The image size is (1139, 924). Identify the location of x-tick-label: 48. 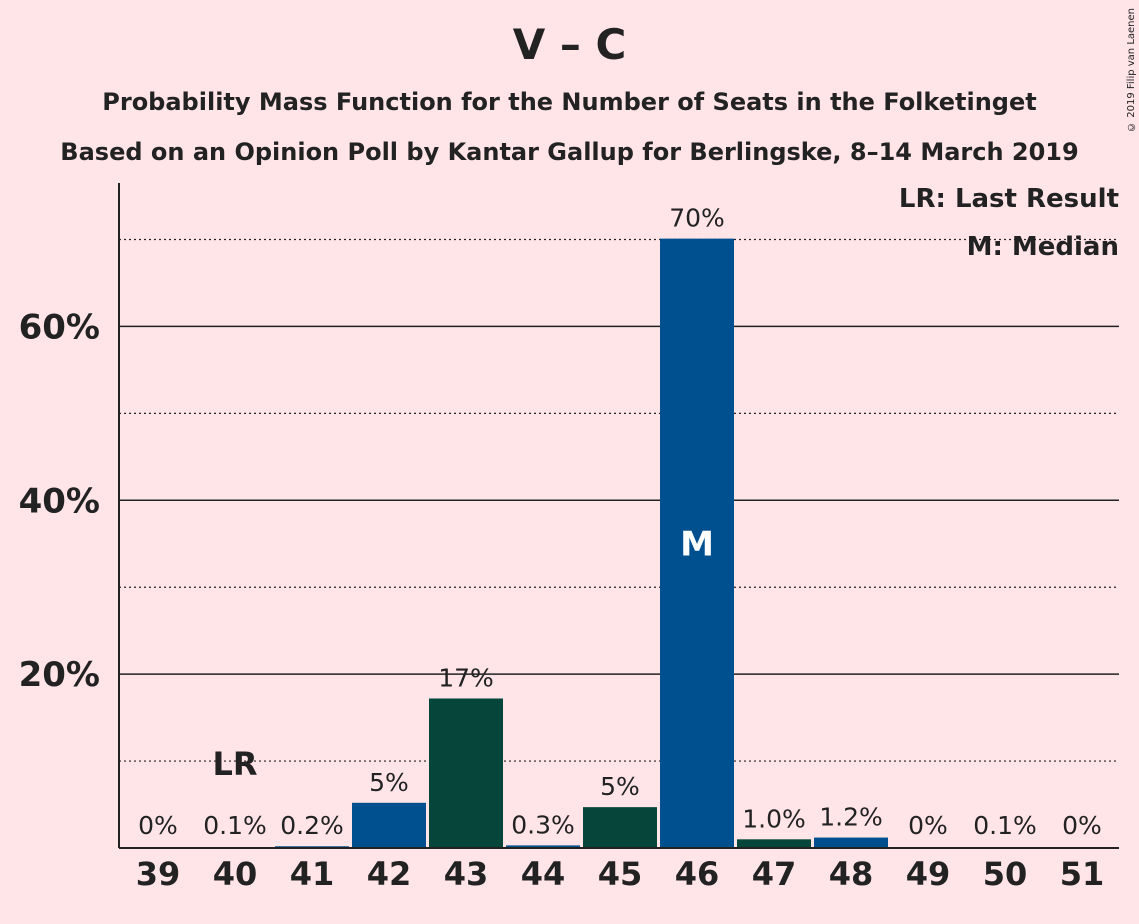
(851, 874).